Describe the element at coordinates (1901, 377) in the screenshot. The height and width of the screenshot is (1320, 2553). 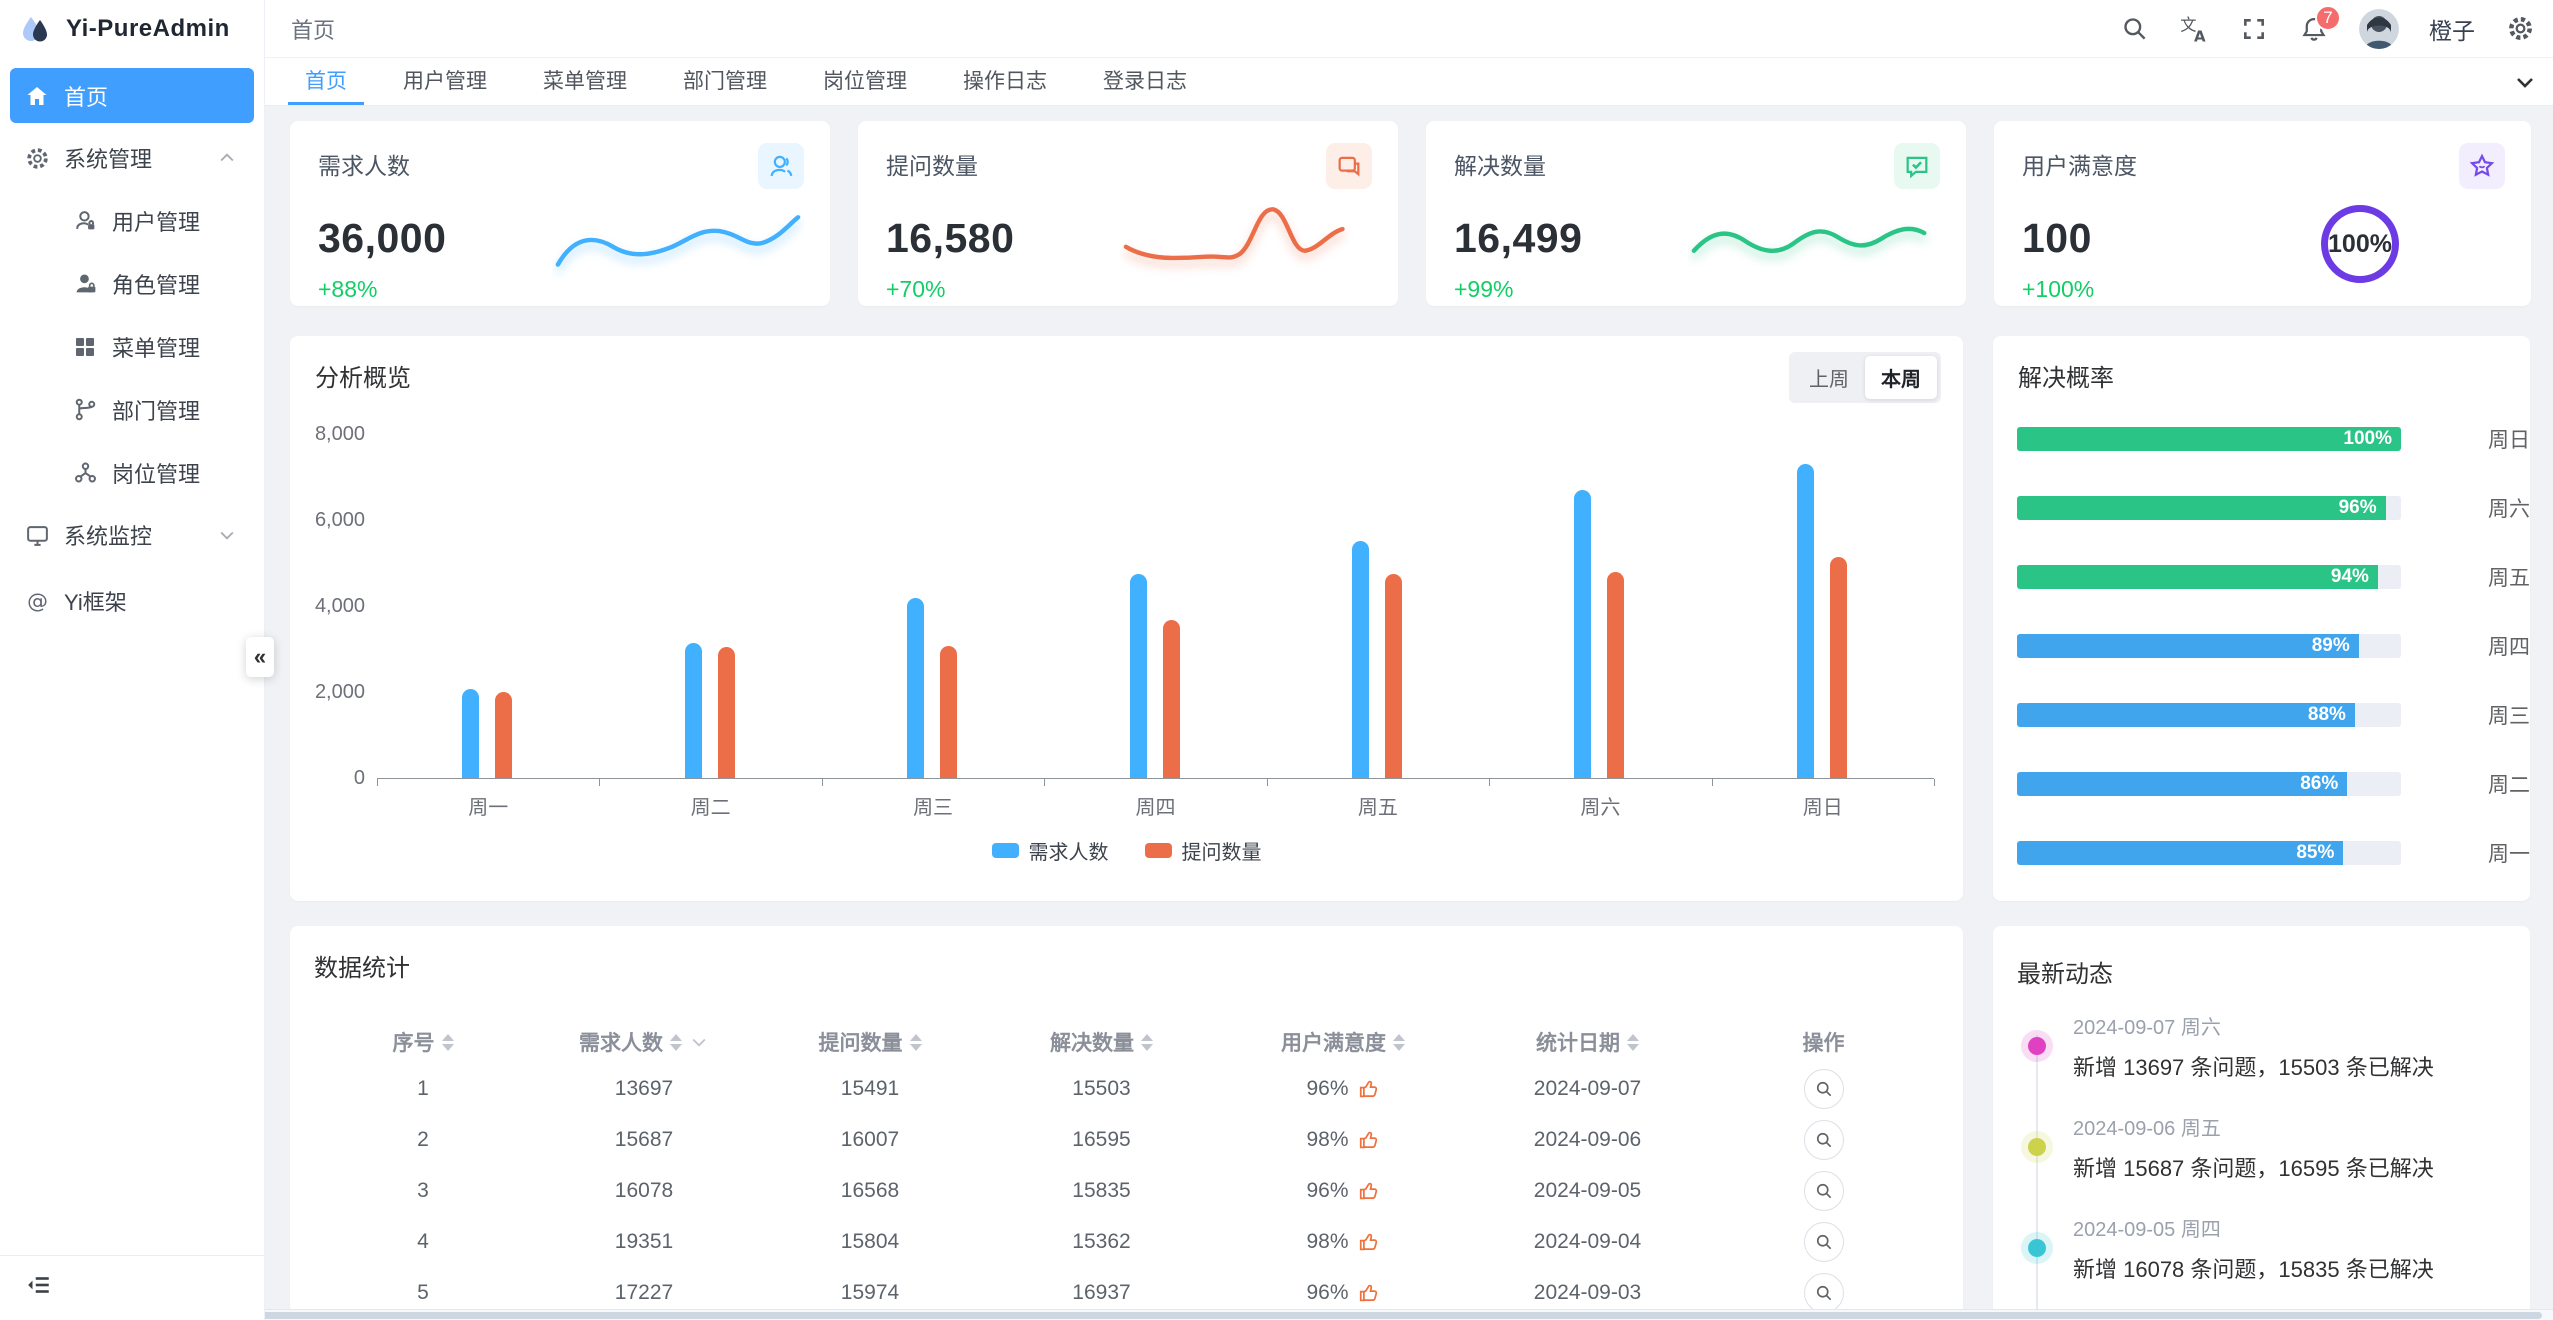
I see `toggle-本周: 本周` at that location.